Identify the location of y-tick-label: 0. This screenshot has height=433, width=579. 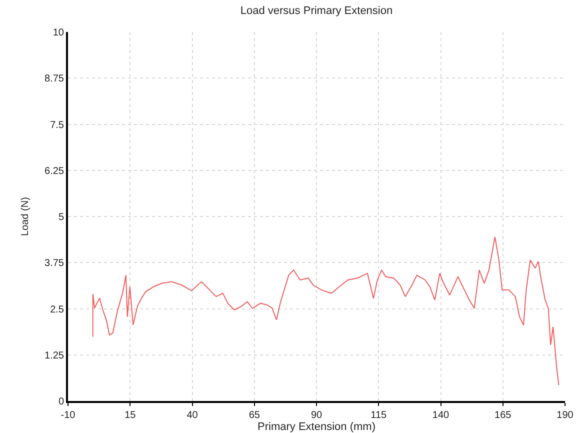
(61, 402).